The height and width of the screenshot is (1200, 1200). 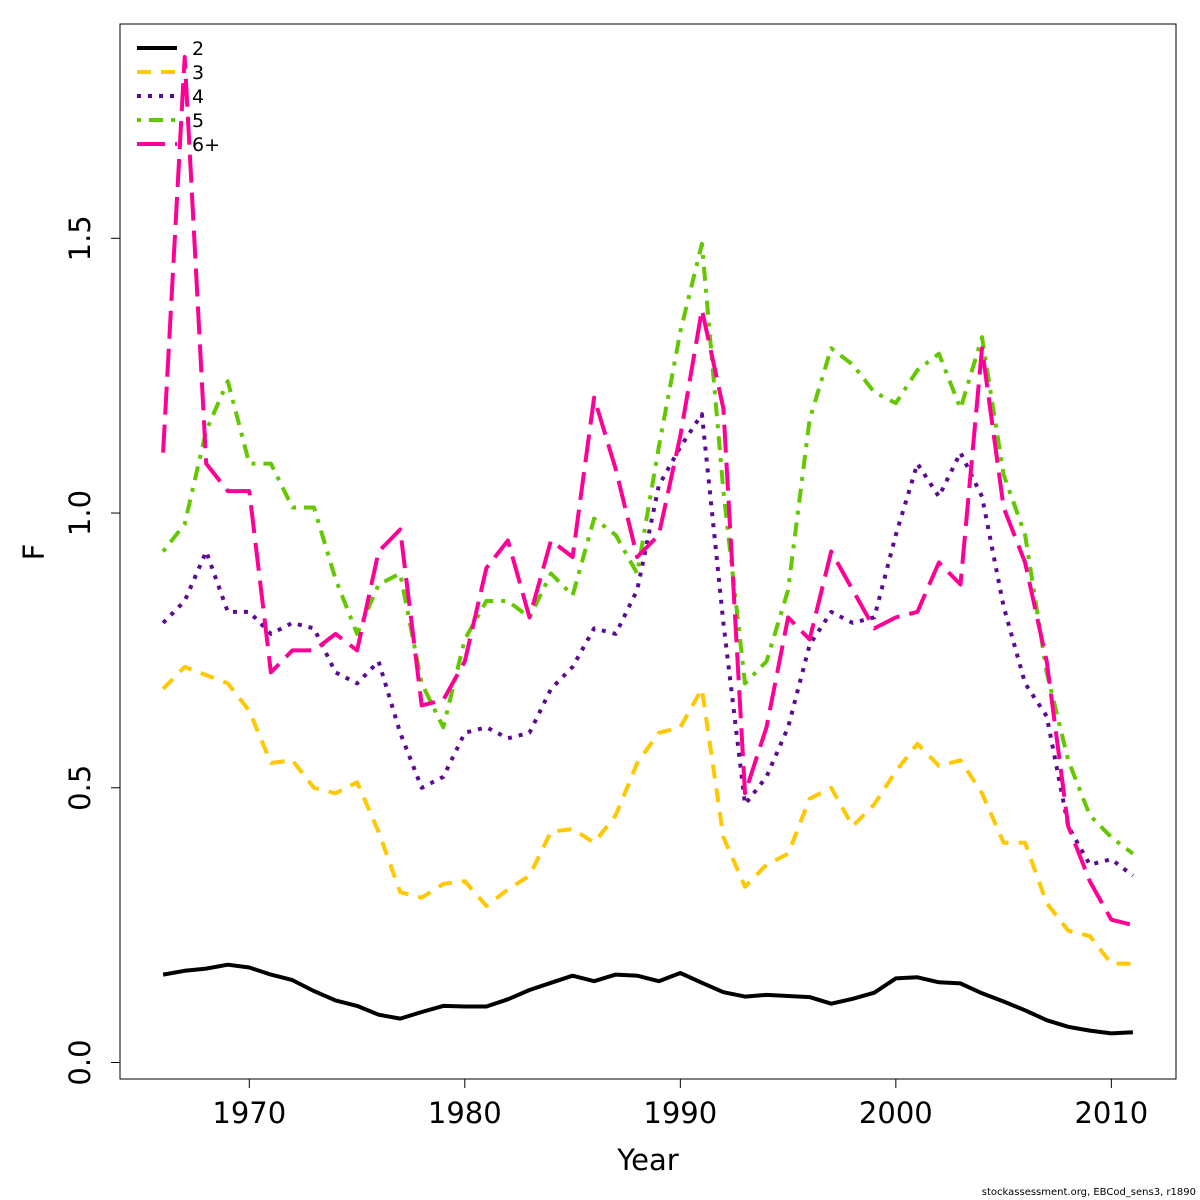 I want to click on legend-label: 3, so click(x=198, y=73).